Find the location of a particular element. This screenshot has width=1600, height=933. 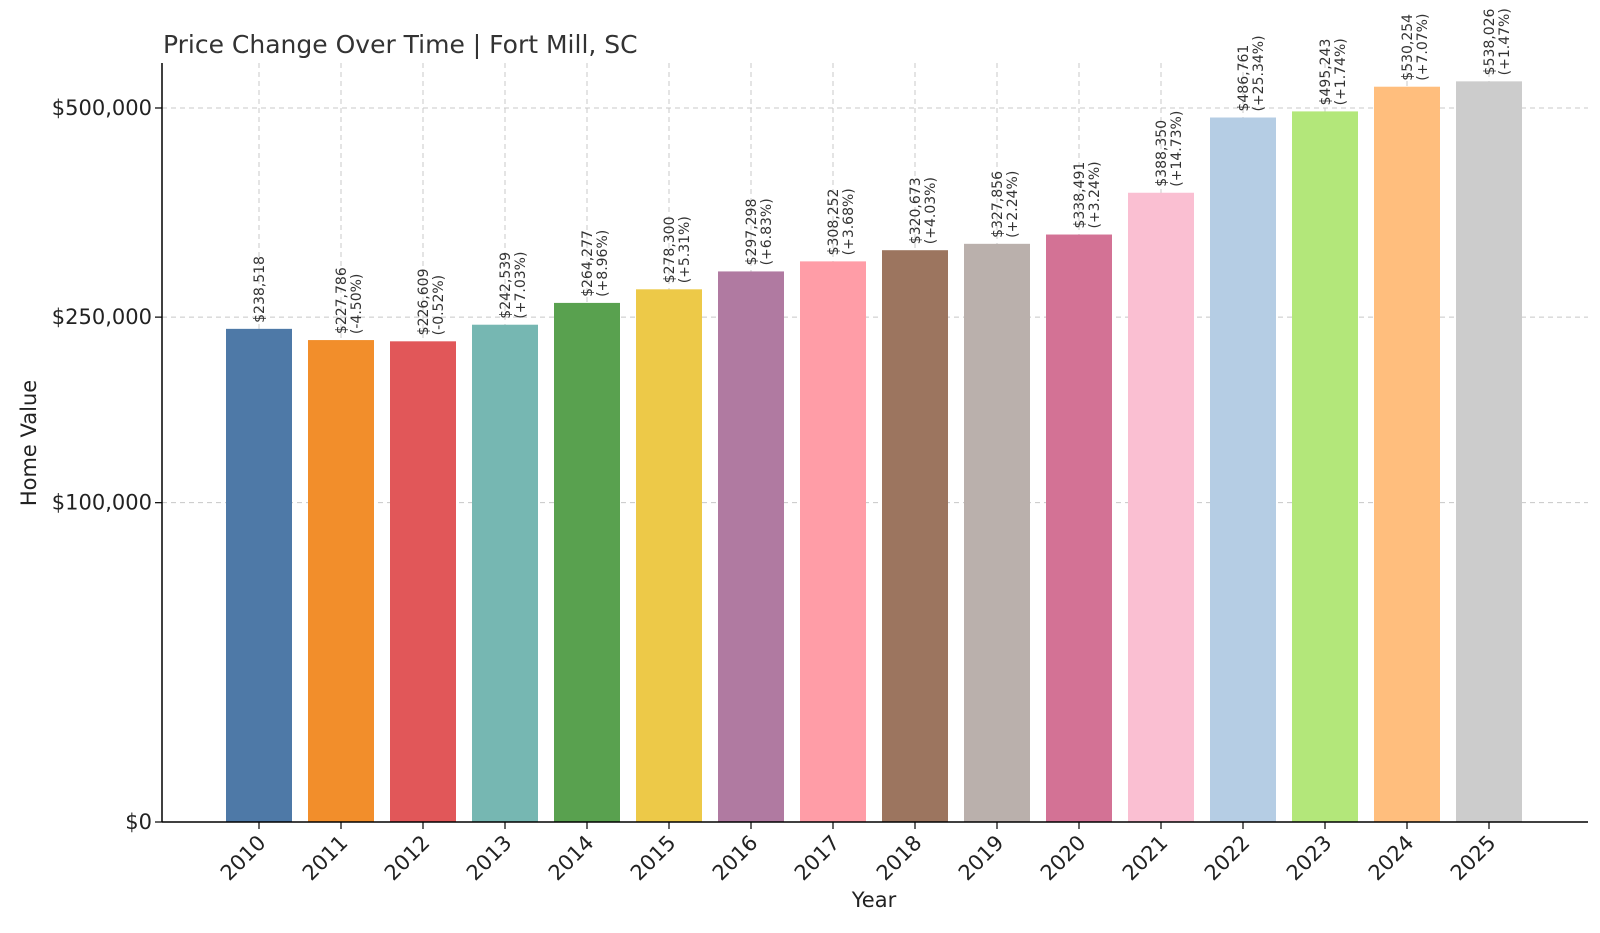

x-axis-label: Year is located at coordinates (874, 900).